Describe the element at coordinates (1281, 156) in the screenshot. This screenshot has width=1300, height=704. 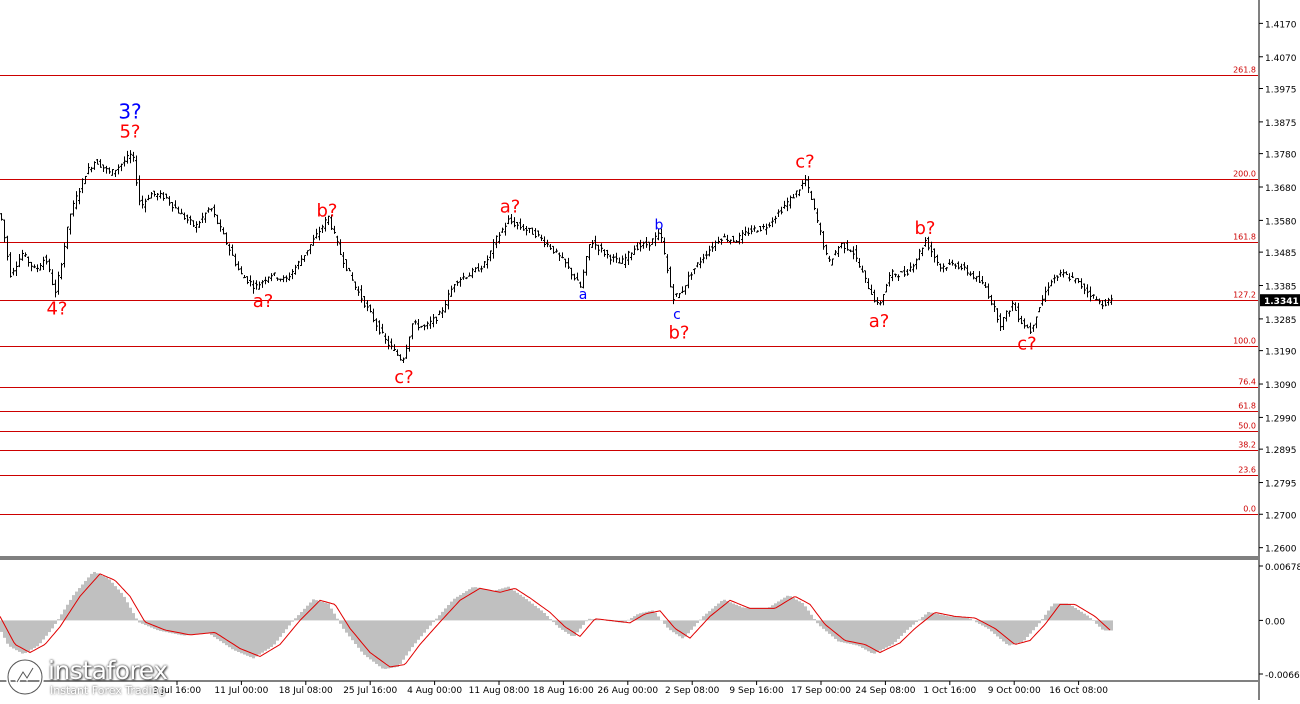
I see `price-tick-label: 1.3780` at that location.